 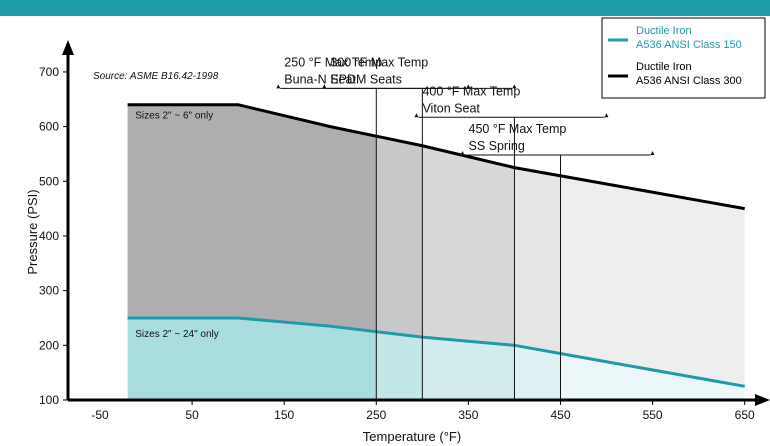 I want to click on class150-line, so click(x=436, y=352).